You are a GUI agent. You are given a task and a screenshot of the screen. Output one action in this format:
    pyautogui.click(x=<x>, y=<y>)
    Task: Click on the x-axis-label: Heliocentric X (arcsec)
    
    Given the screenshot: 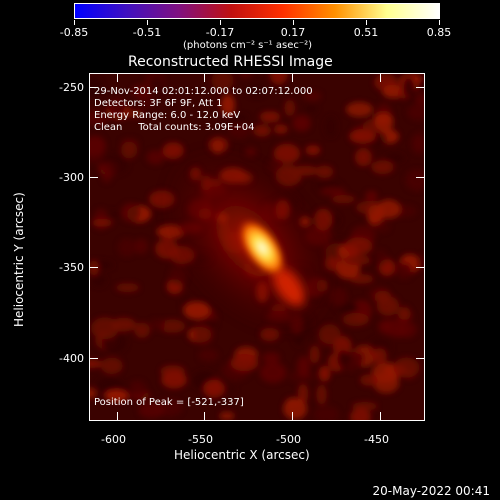 What is the action you would take?
    pyautogui.click(x=242, y=455)
    